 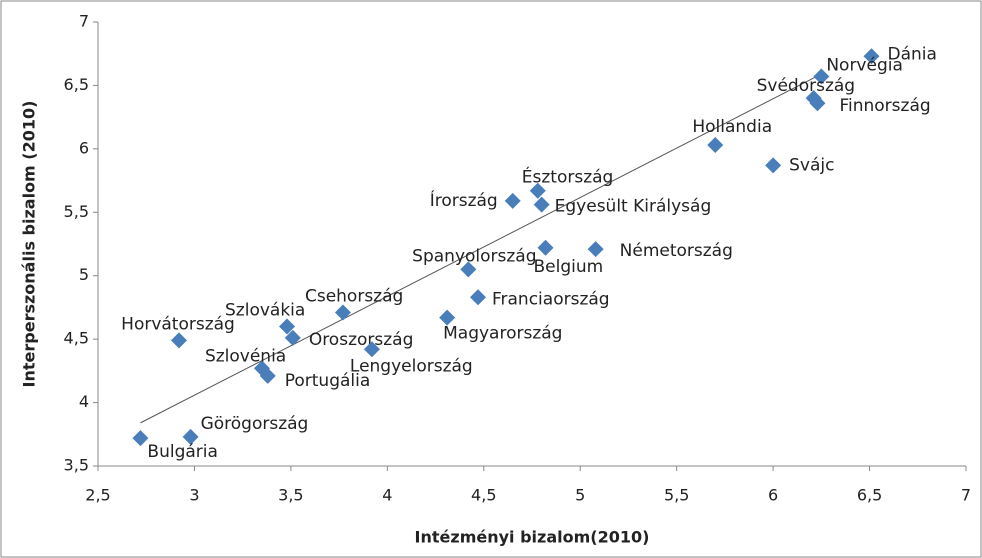 I want to click on y-tick-label: 4, so click(x=84, y=401).